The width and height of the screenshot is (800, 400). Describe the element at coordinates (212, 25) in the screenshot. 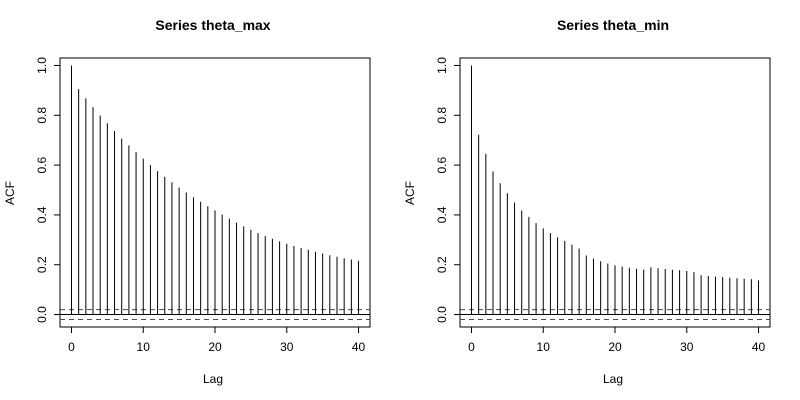

I see `chart-title: Series theta_max` at that location.